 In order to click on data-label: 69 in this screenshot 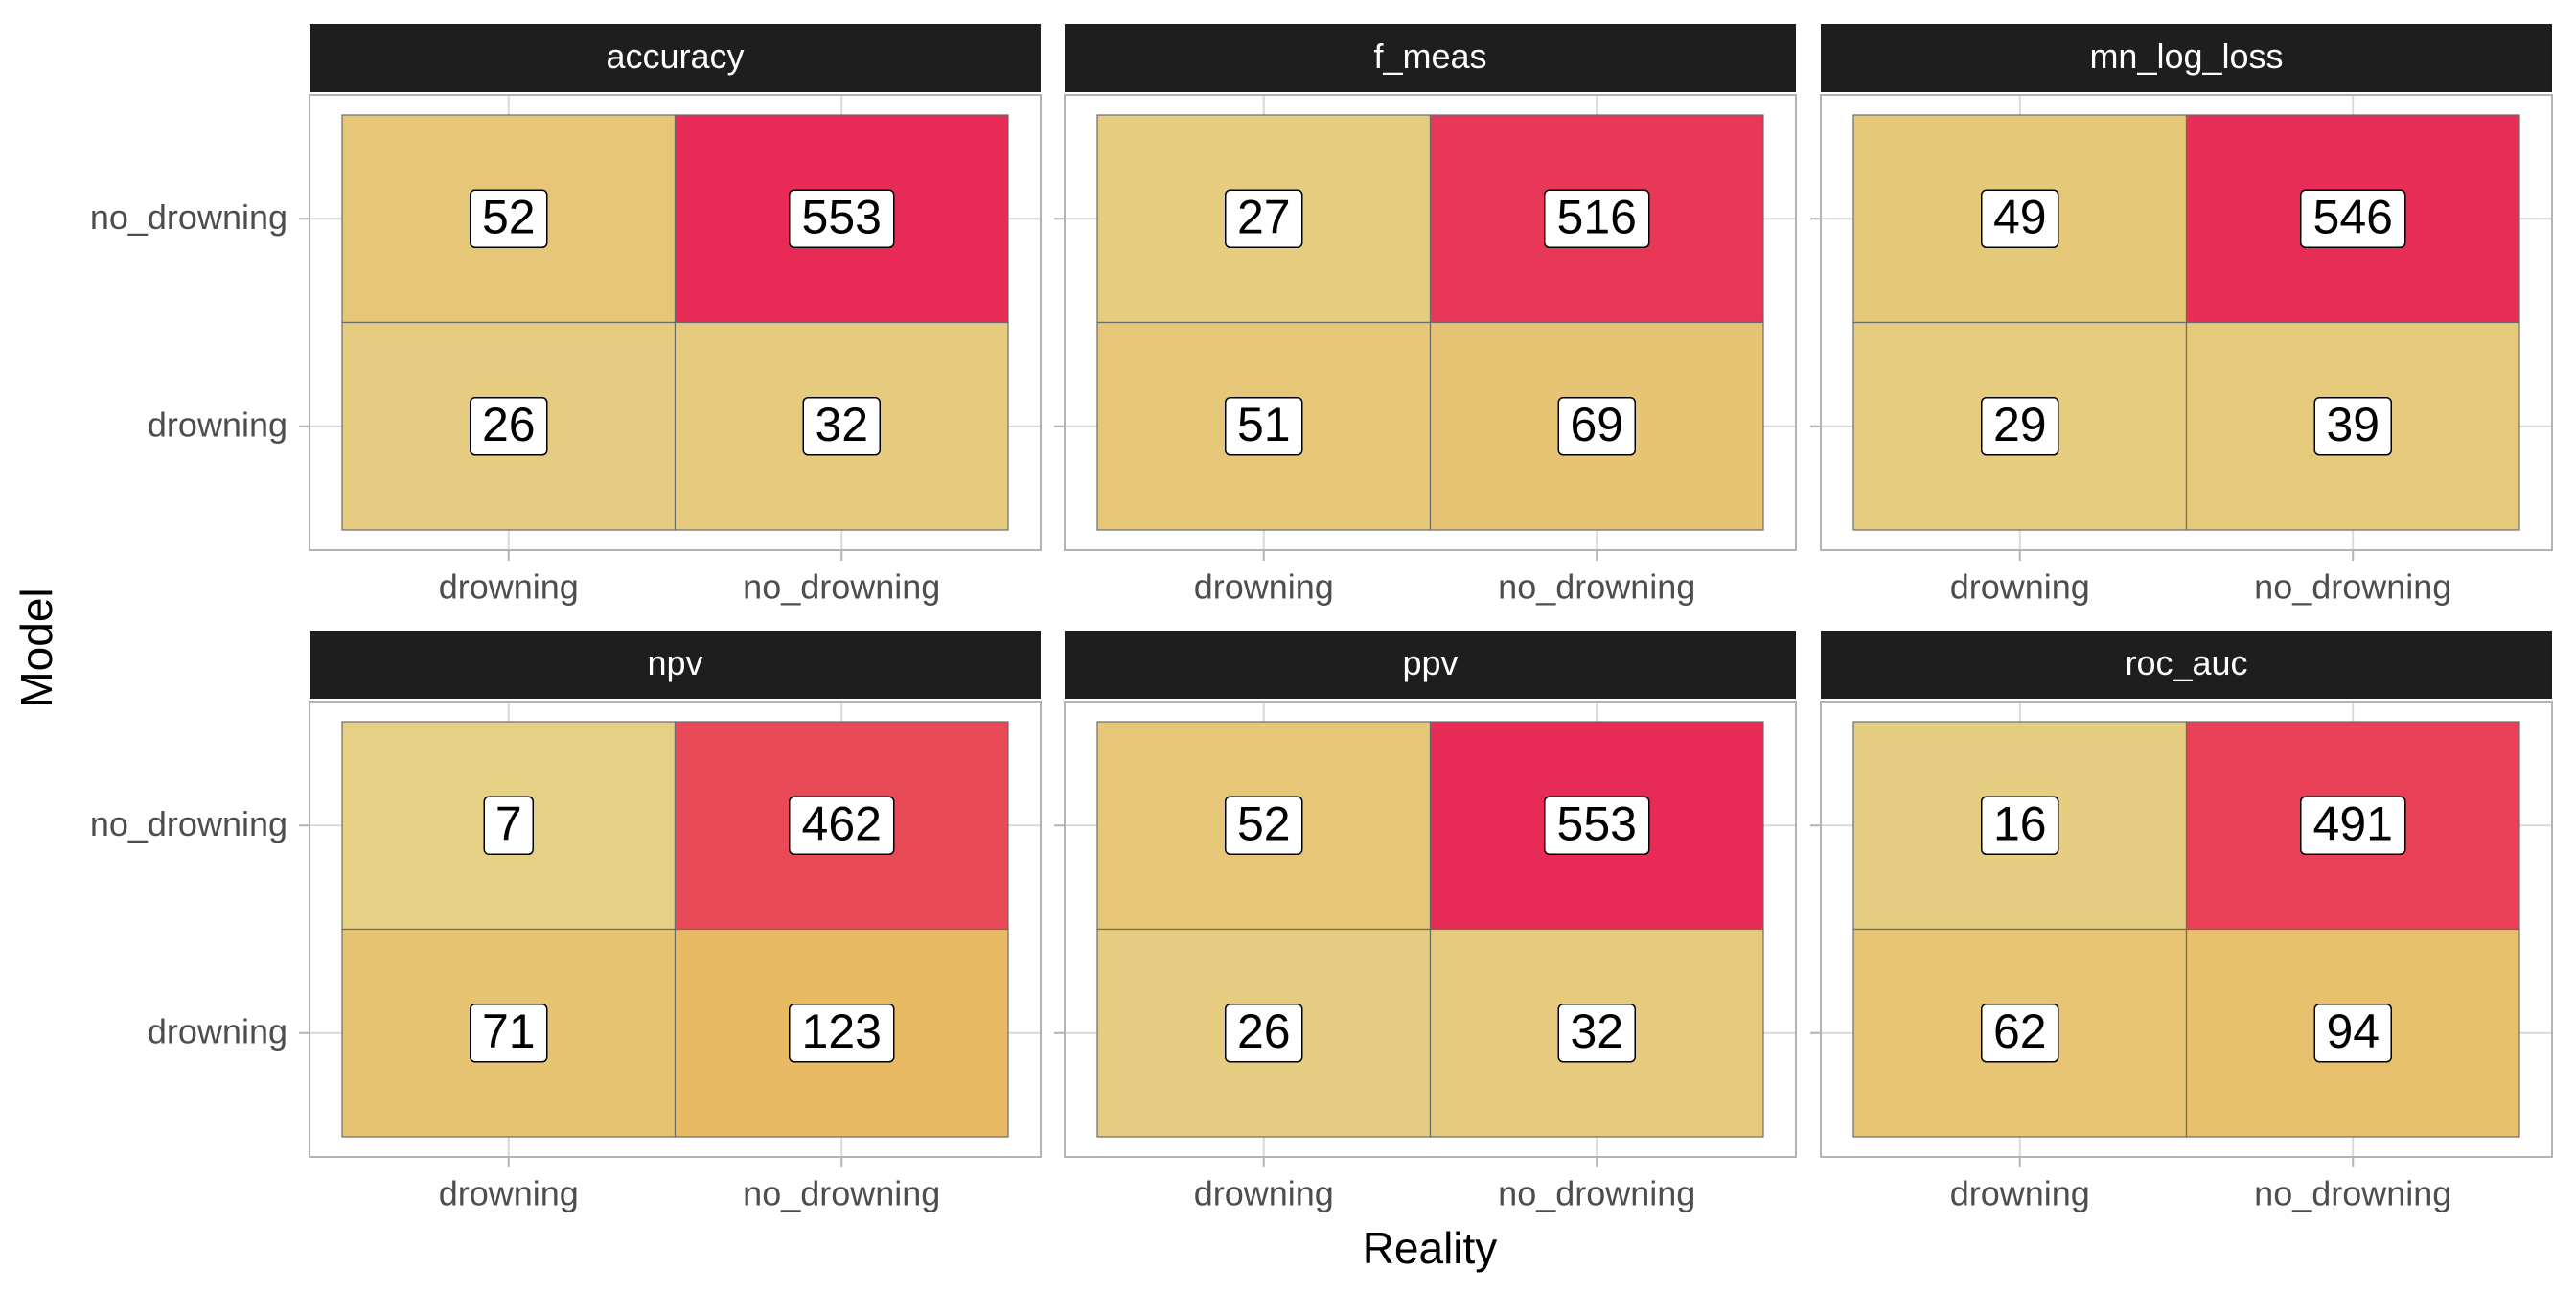, I will do `click(1596, 424)`.